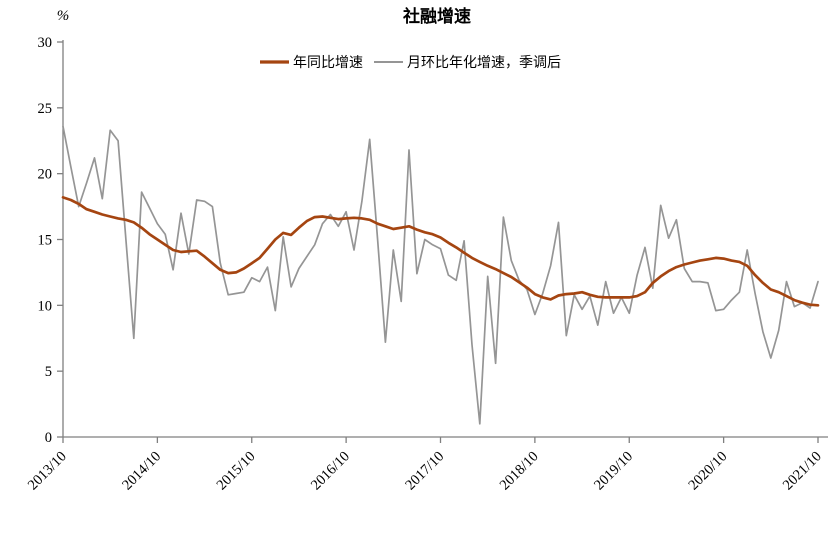 The image size is (830, 536). I want to click on x-tick-label: 2020/10, so click(708, 471).